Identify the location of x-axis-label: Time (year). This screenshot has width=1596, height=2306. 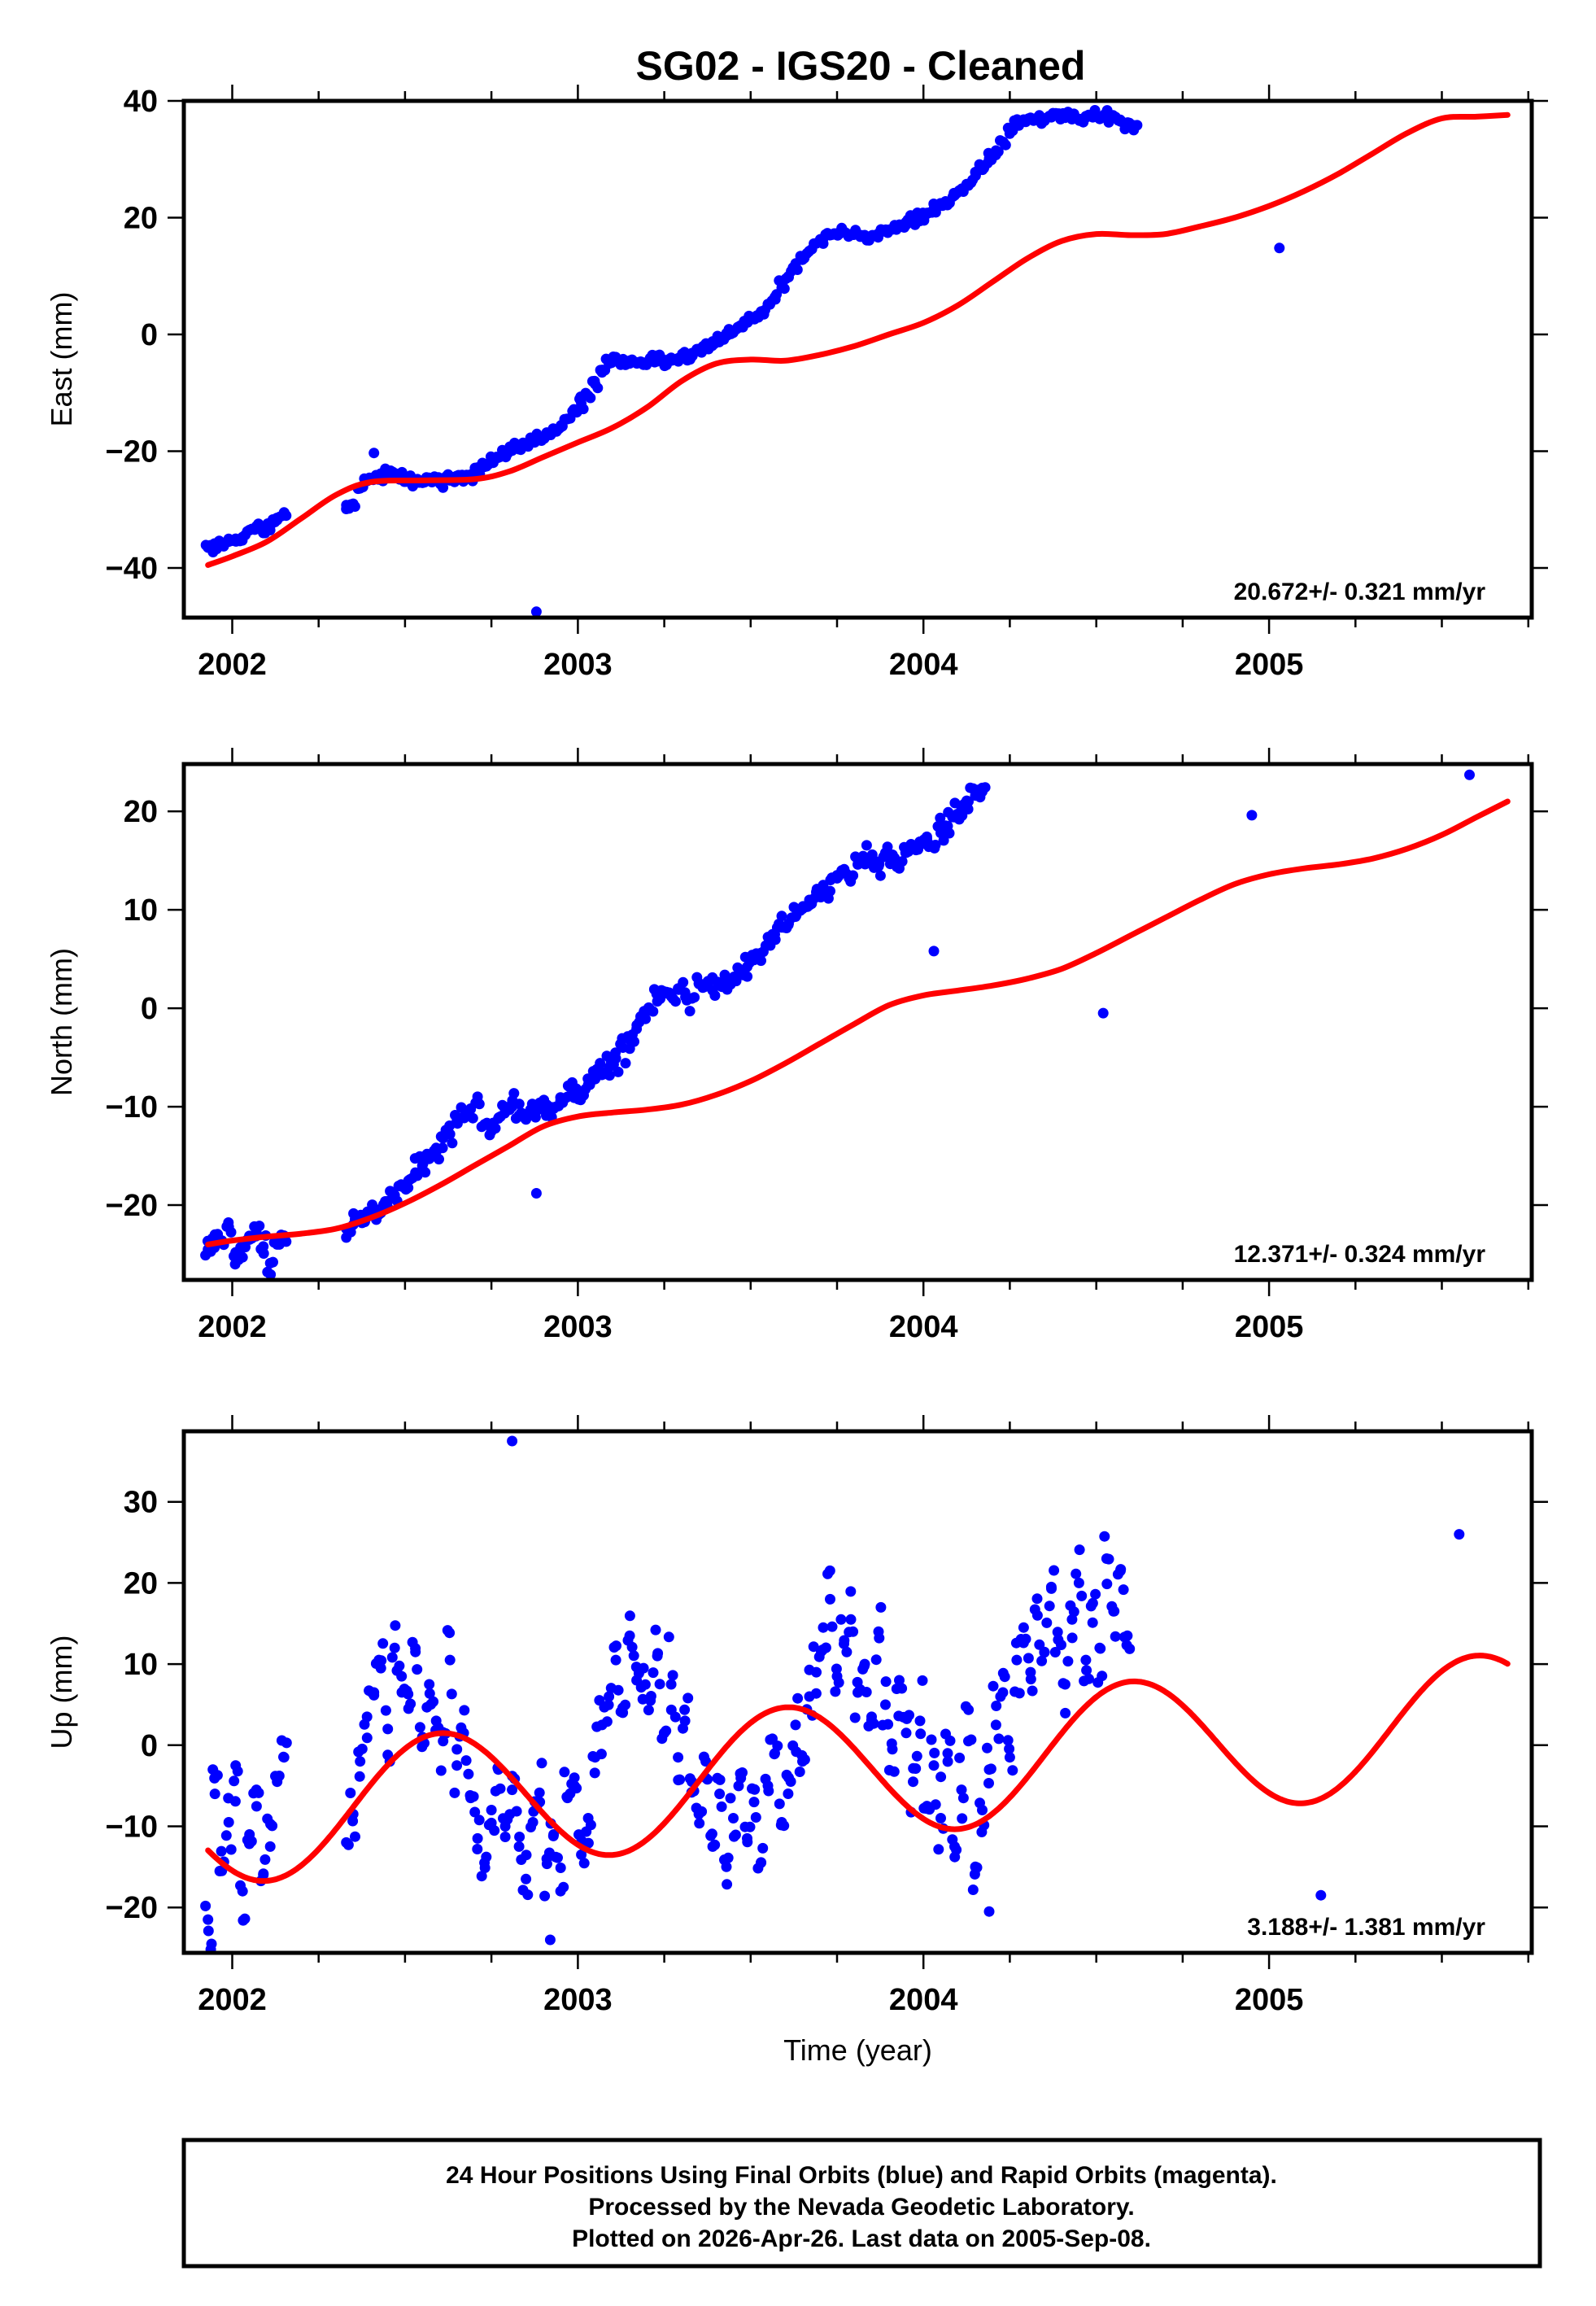
(857, 2050).